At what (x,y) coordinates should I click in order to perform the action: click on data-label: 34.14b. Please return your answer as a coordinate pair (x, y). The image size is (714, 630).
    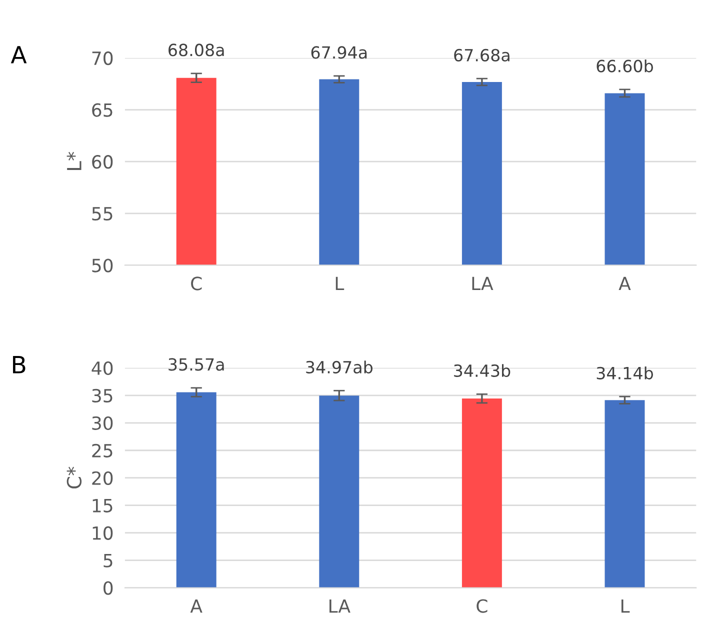
    Looking at the image, I should click on (624, 373).